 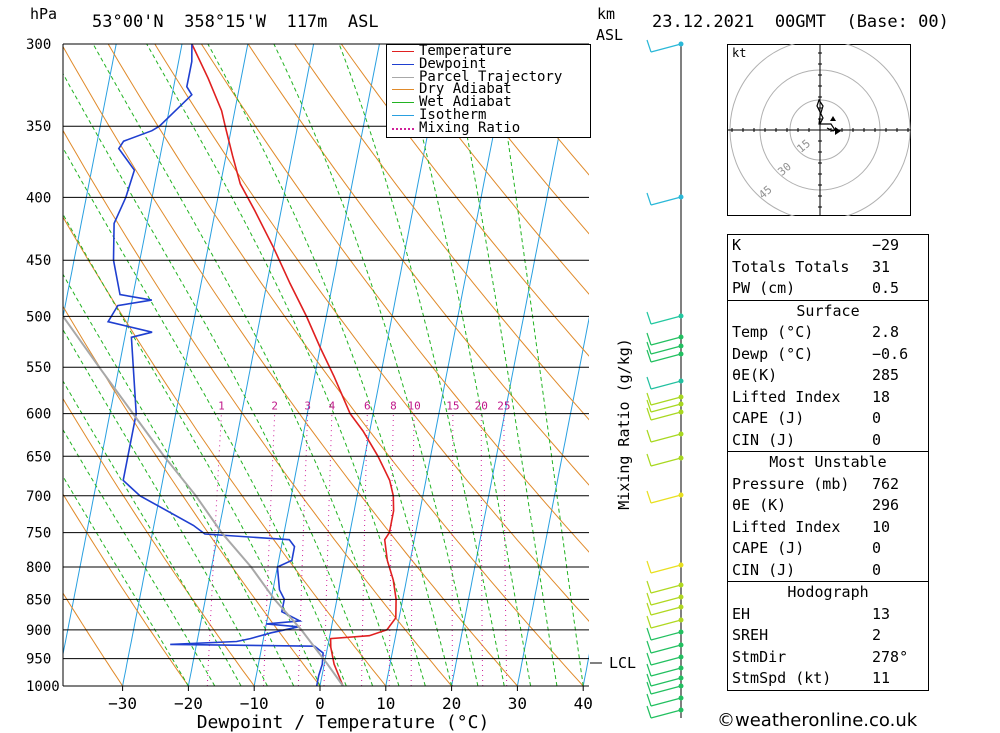 What do you see at coordinates (488, 115) in the screenshot?
I see `legend-entry: Isotherm` at bounding box center [488, 115].